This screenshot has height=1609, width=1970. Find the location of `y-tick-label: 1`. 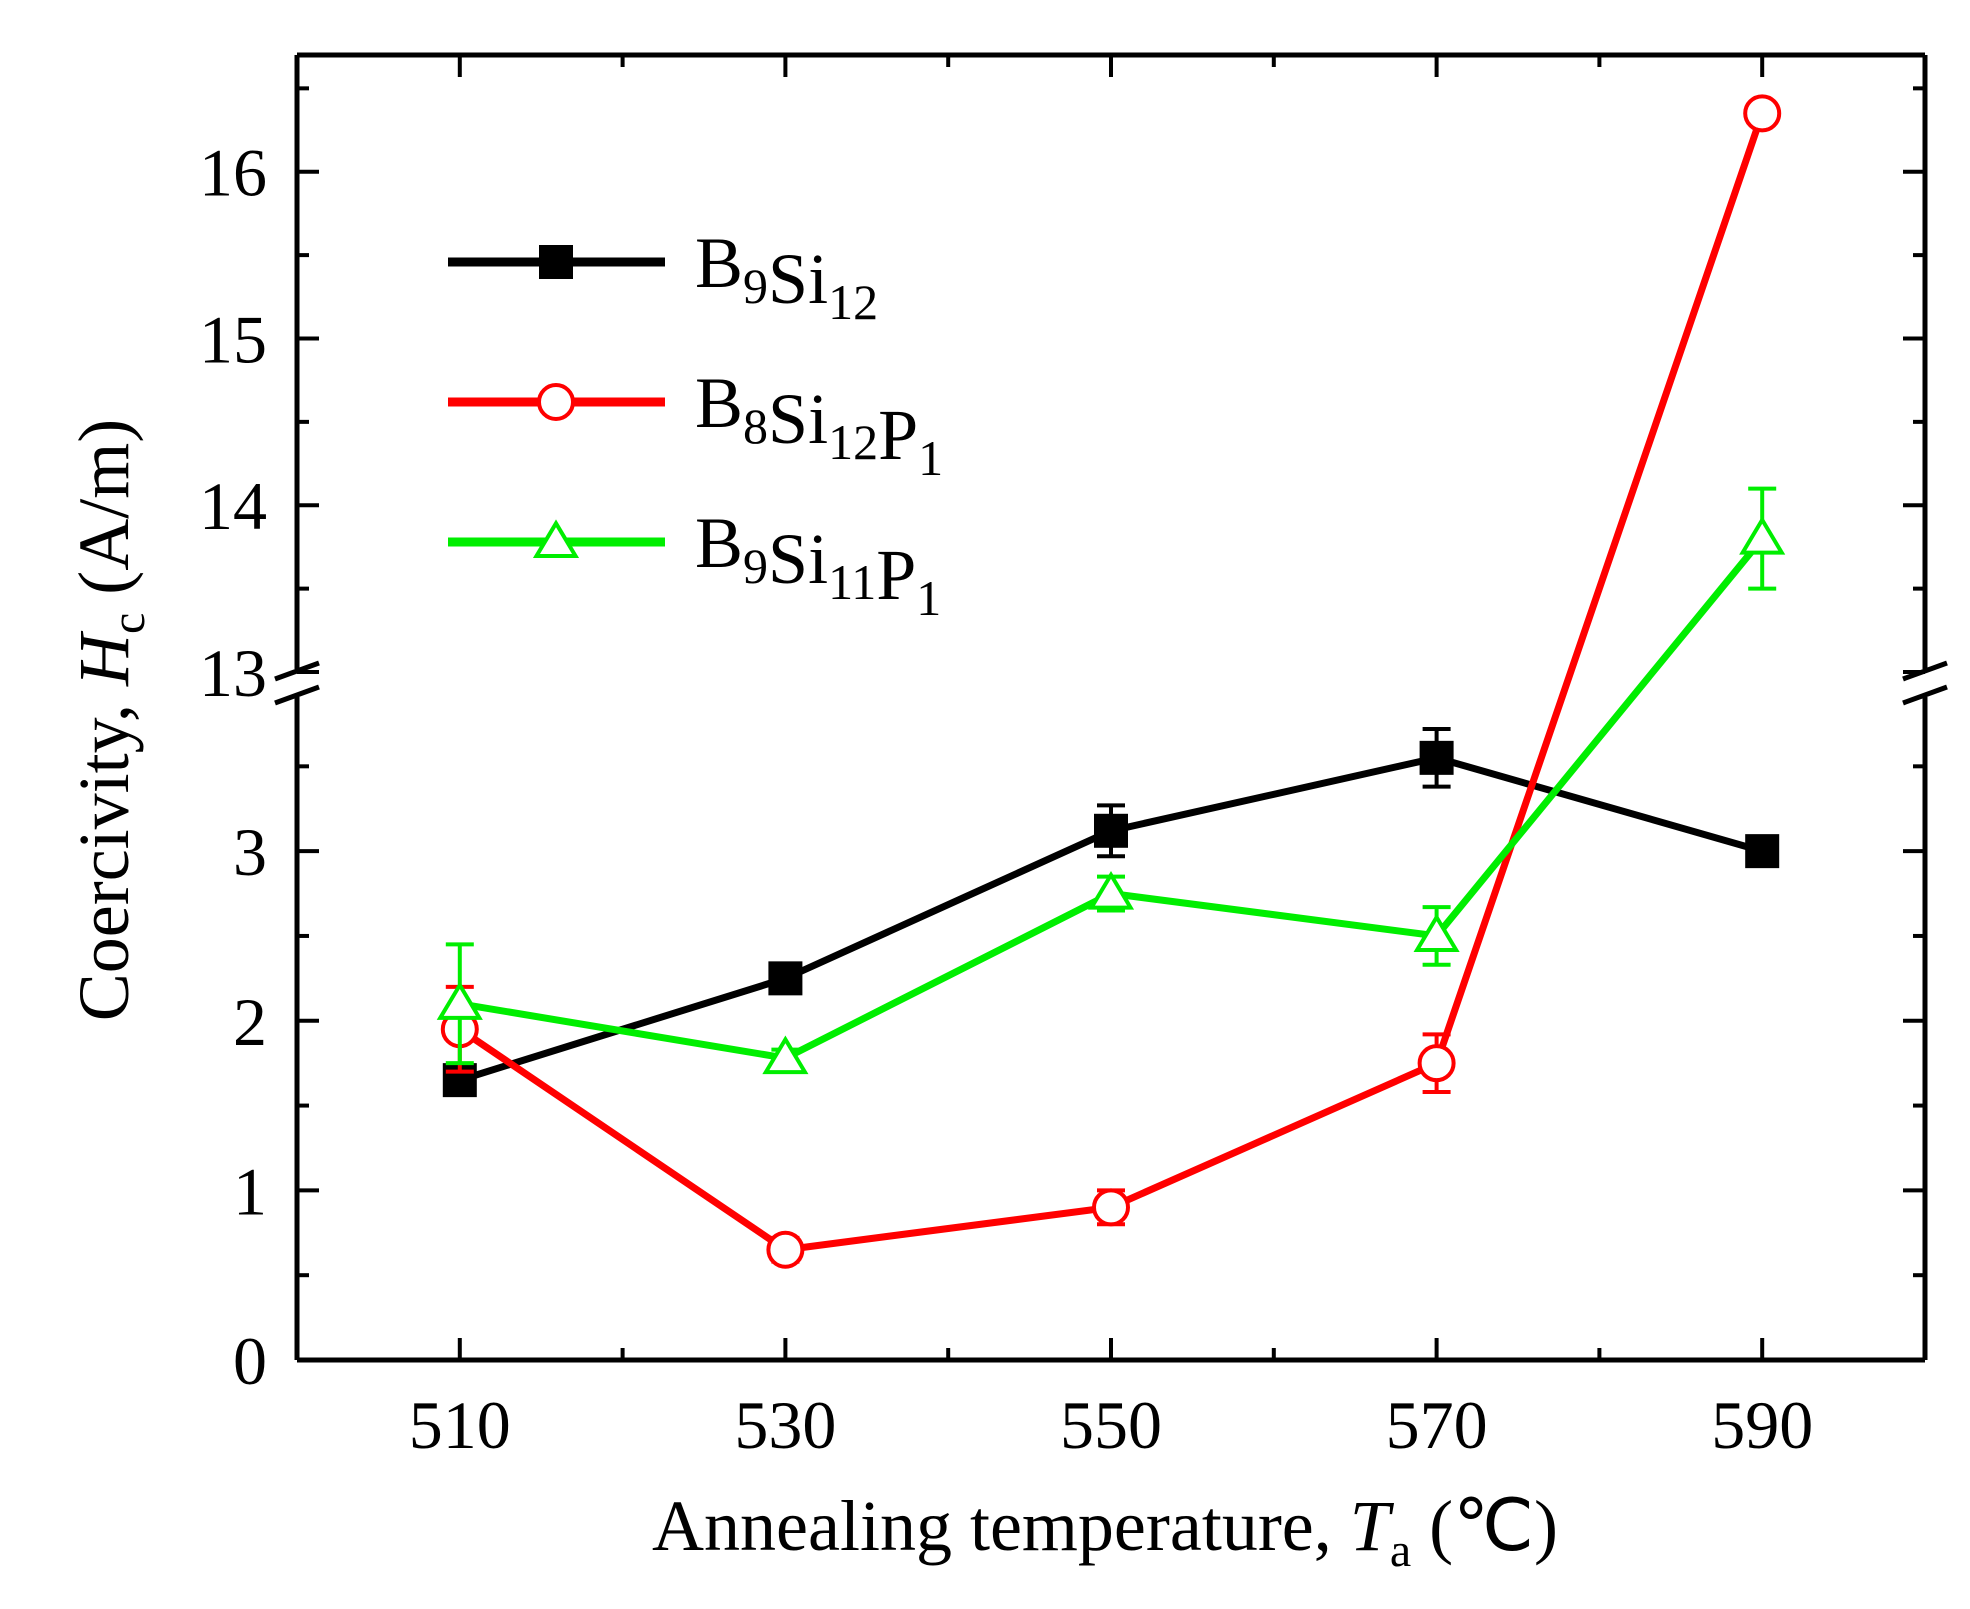

y-tick-label: 1 is located at coordinates (250, 1191).